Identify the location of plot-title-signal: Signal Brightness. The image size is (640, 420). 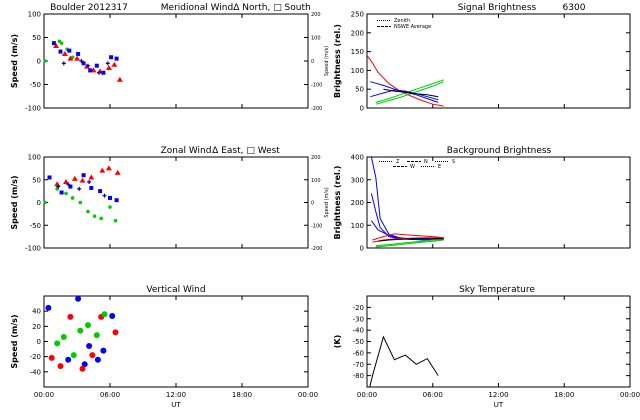
(497, 8).